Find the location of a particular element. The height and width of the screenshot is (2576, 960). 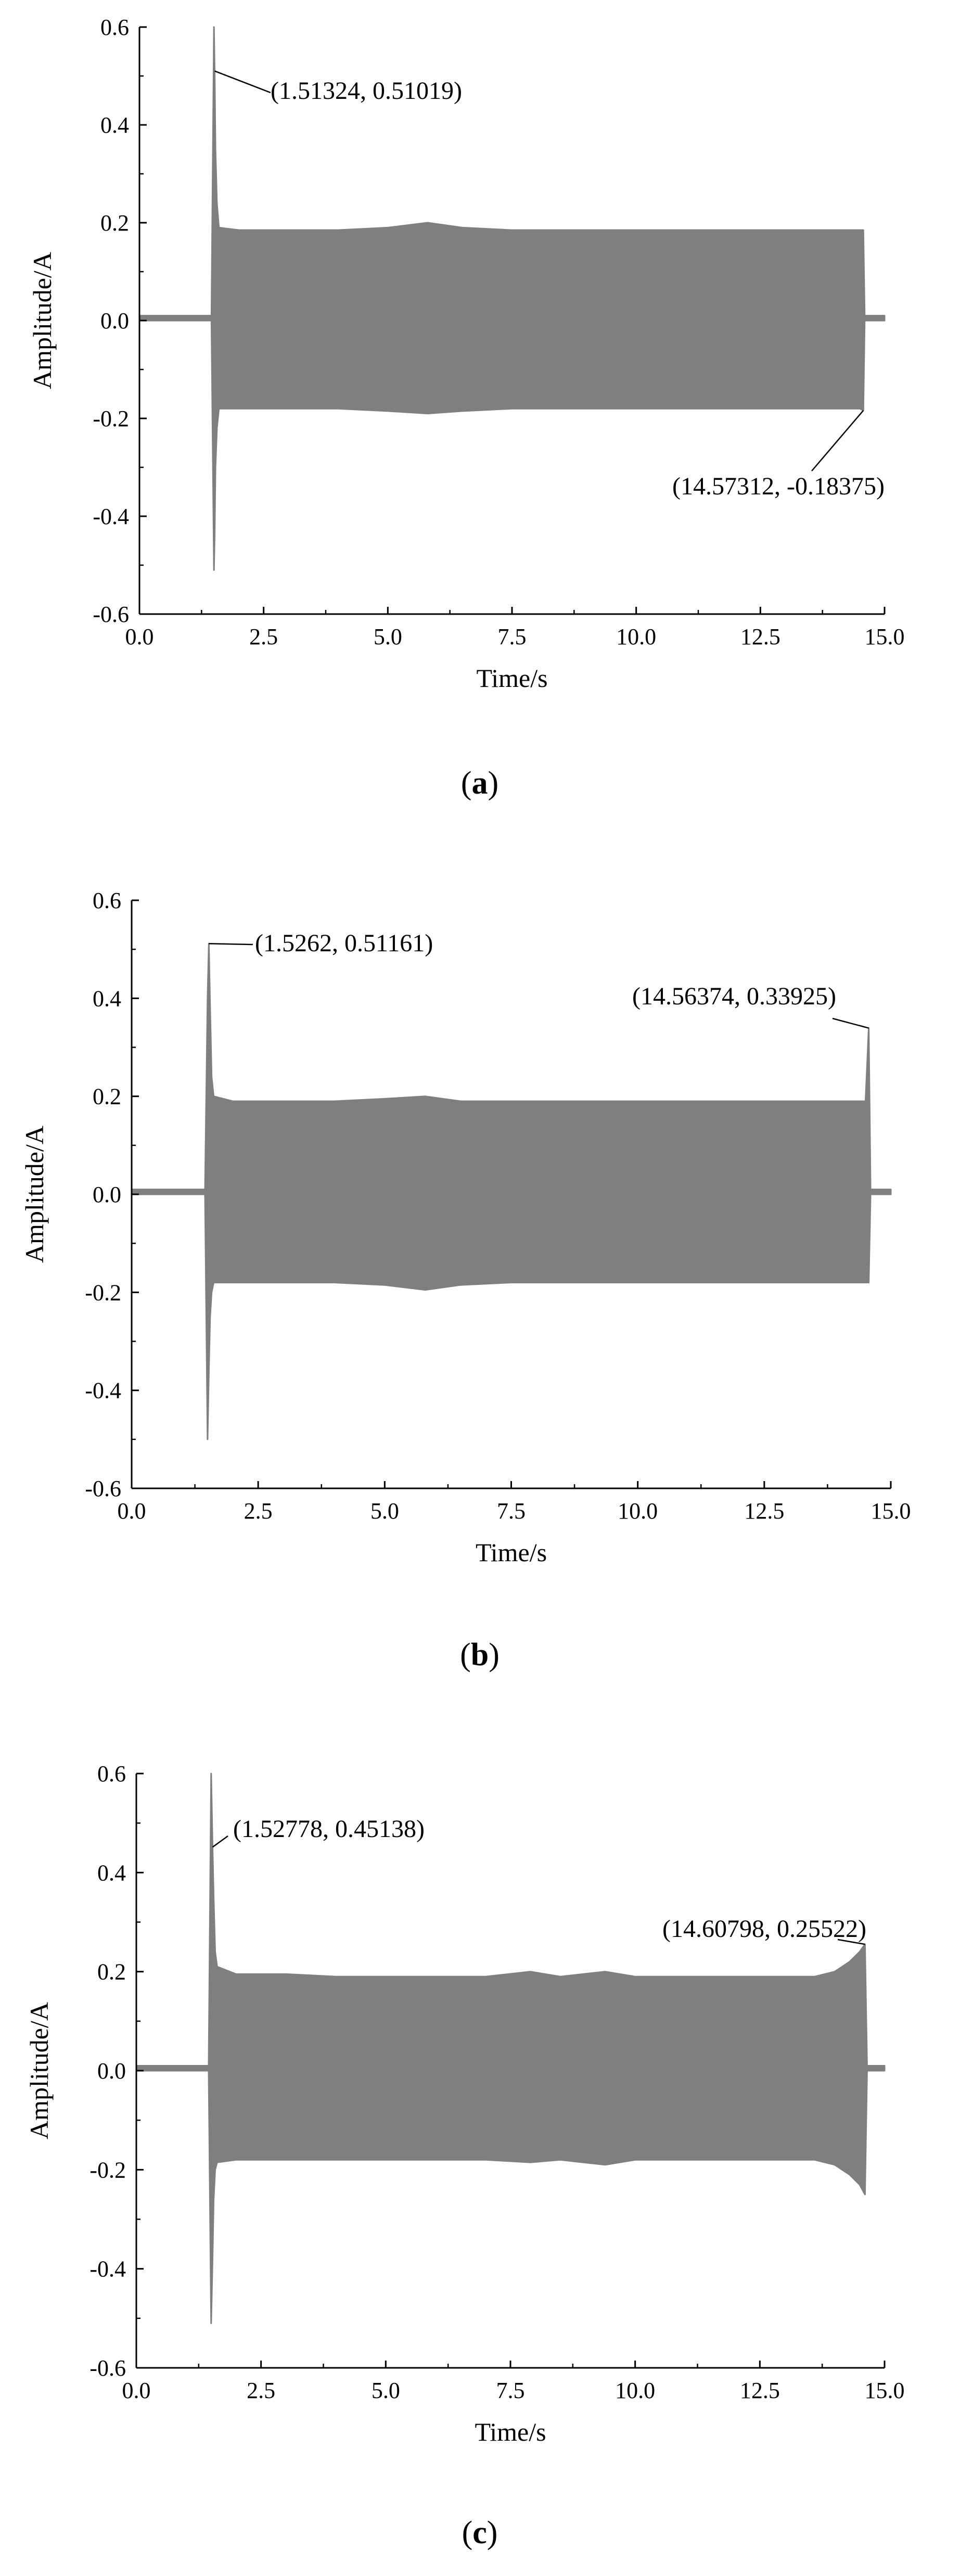

caption-letter: c is located at coordinates (480, 2533).